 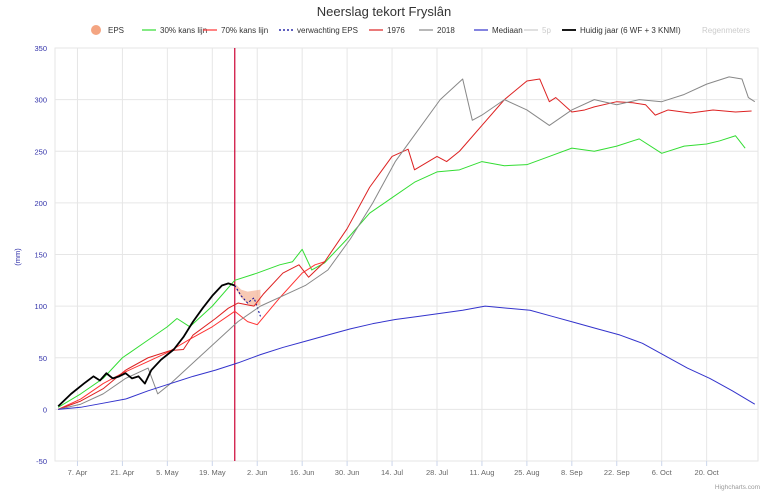 I want to click on legend-label: Huidig jaar (6 WF + 3 KNMI), so click(x=630, y=30).